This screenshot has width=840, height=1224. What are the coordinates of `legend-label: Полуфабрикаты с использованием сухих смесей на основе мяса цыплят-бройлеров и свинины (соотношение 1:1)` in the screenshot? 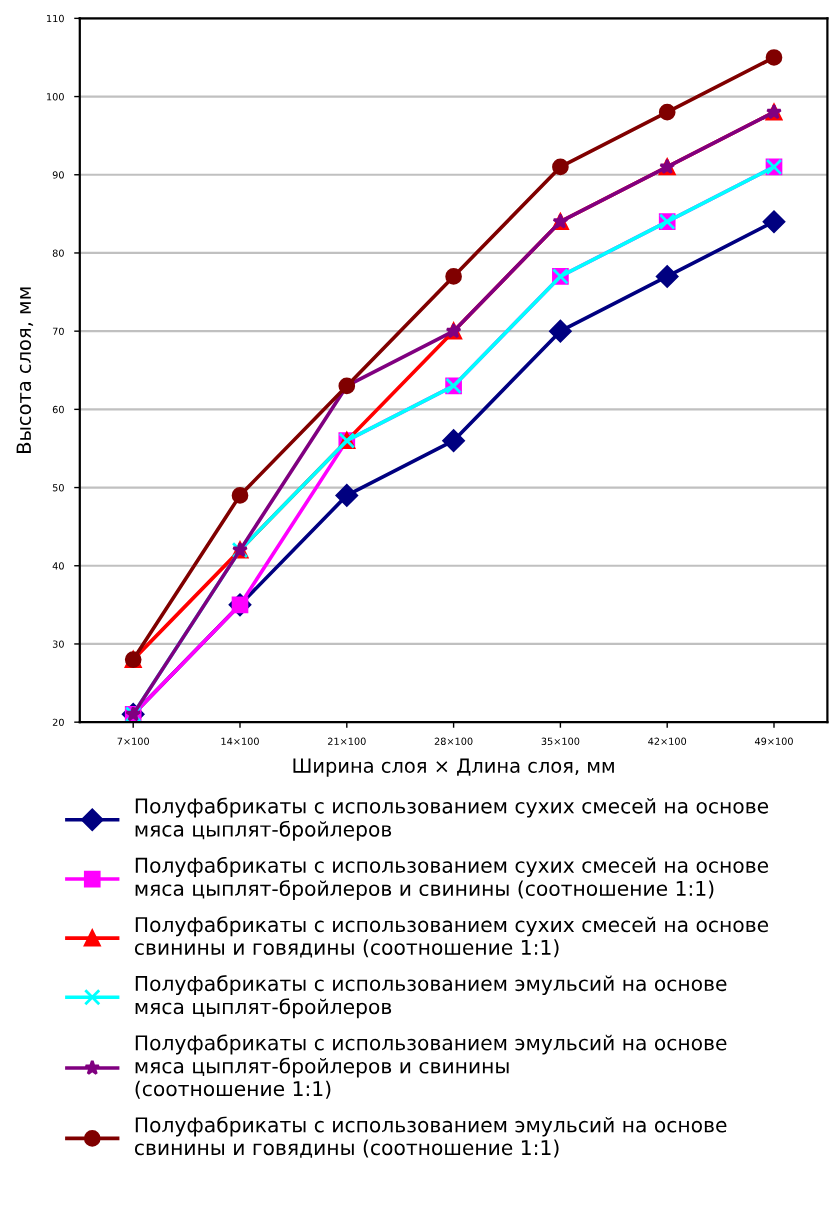 It's located at (452, 878).